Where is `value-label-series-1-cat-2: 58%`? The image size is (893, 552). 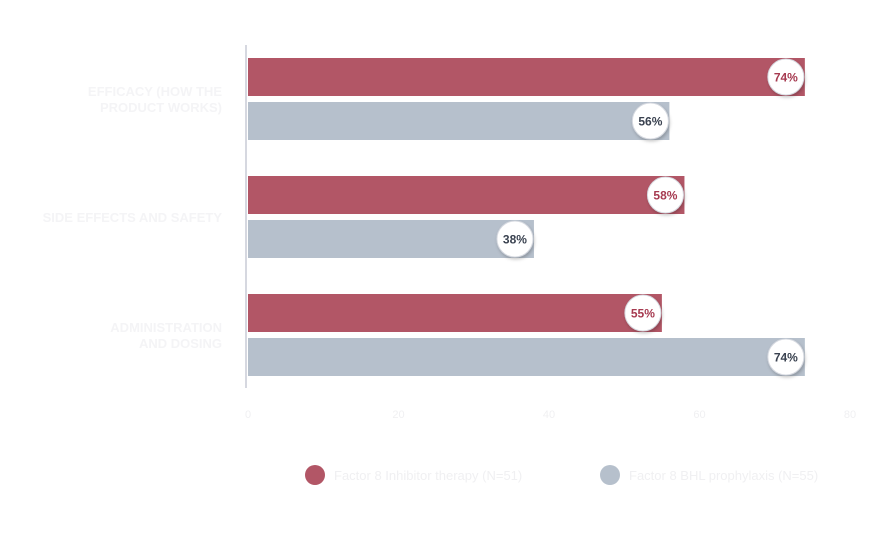
value-label-series-1-cat-2: 58% is located at coordinates (665, 196).